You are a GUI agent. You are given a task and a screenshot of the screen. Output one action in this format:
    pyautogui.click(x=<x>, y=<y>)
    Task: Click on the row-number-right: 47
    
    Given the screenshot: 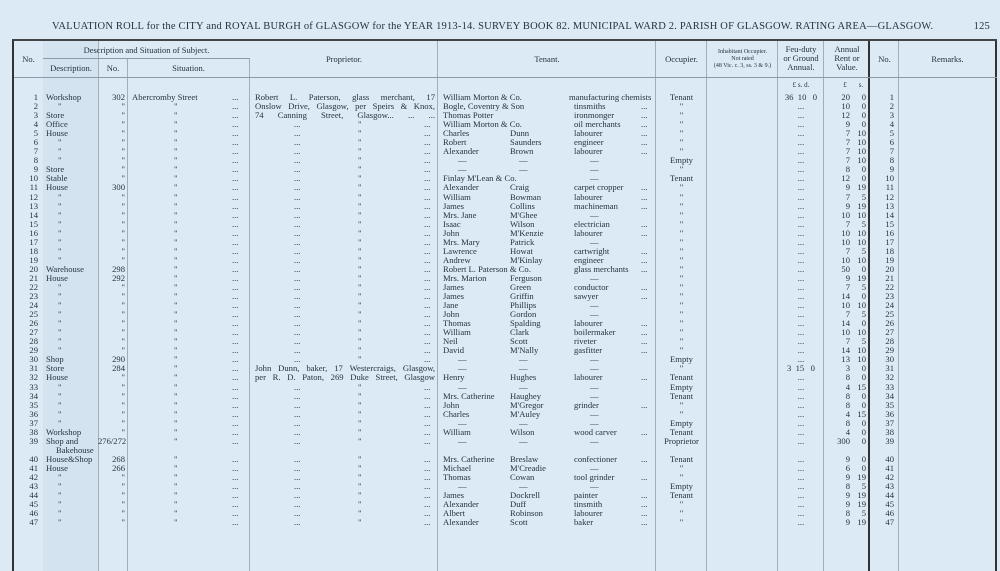 What is the action you would take?
    pyautogui.click(x=889, y=522)
    